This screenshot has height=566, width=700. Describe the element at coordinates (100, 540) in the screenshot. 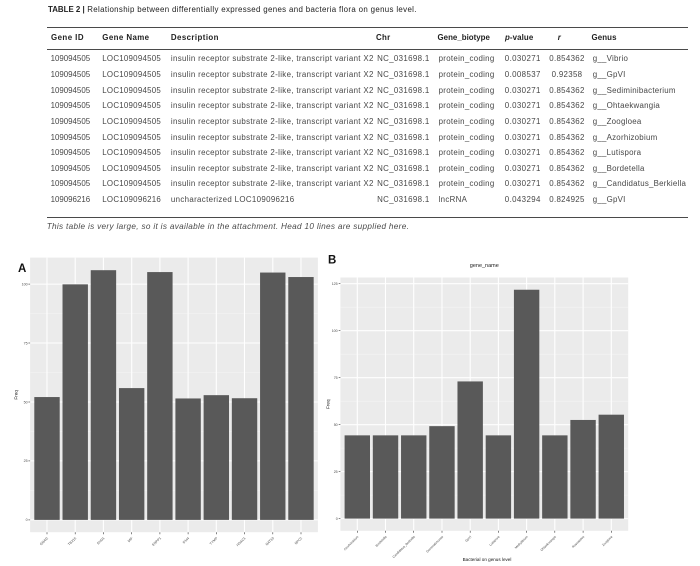

I see `svg-text: EHD1` at that location.